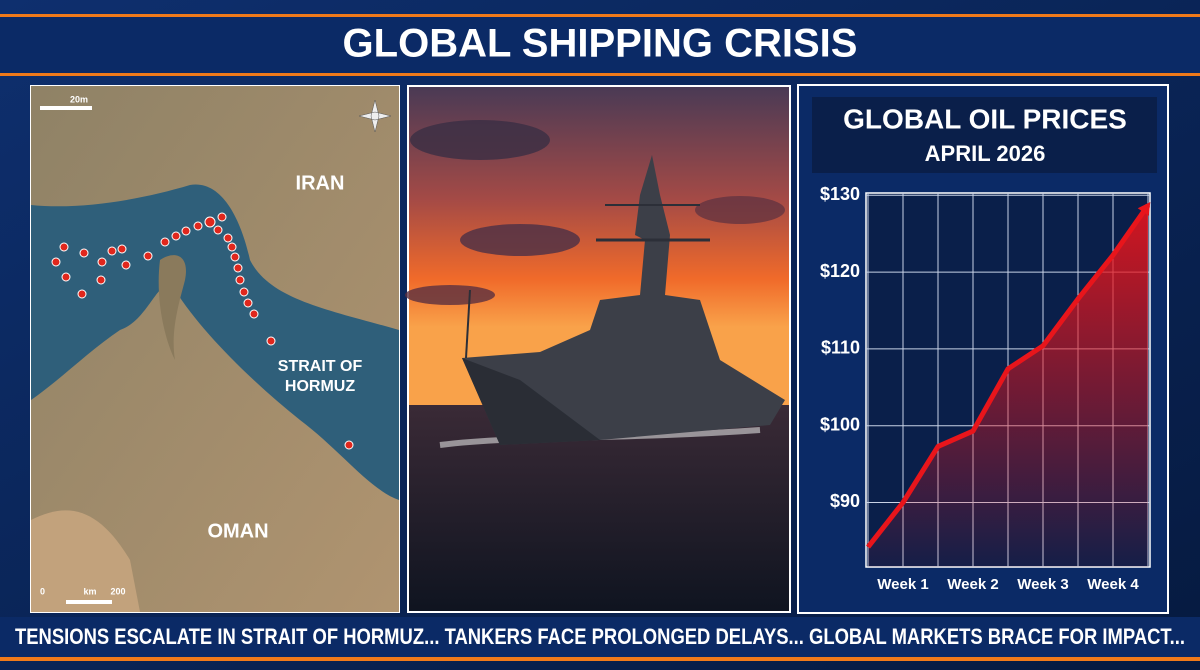 Image resolution: width=1200 pixels, height=670 pixels. I want to click on y-tick-label: $100, so click(840, 424).